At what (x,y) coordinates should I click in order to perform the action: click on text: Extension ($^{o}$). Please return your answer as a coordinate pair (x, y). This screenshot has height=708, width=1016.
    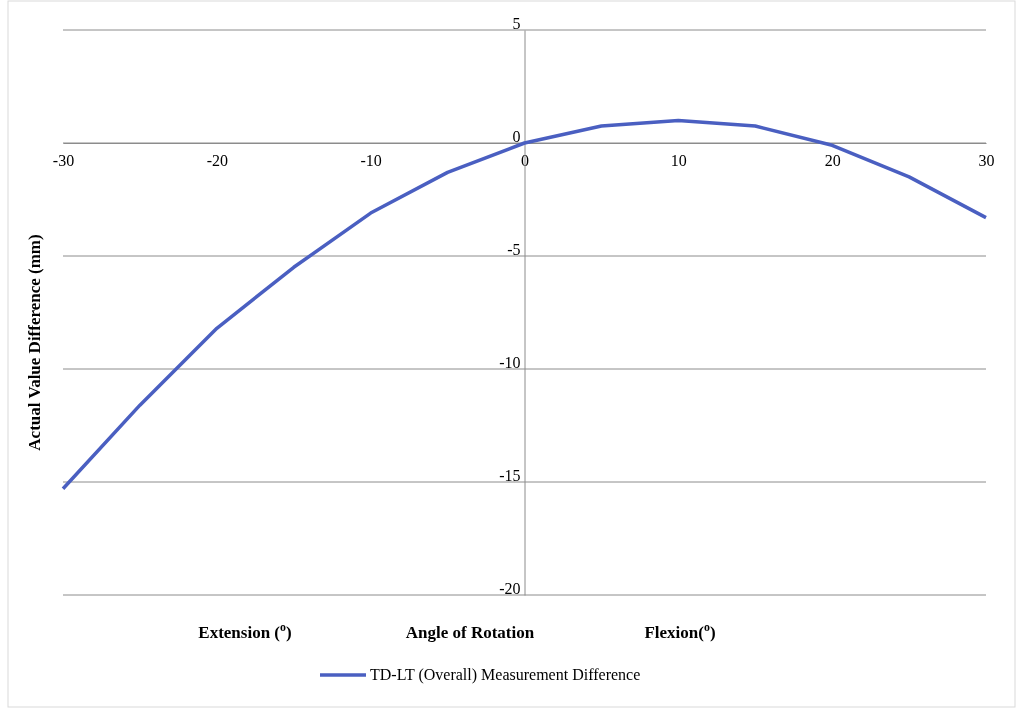
    Looking at the image, I should click on (245, 631).